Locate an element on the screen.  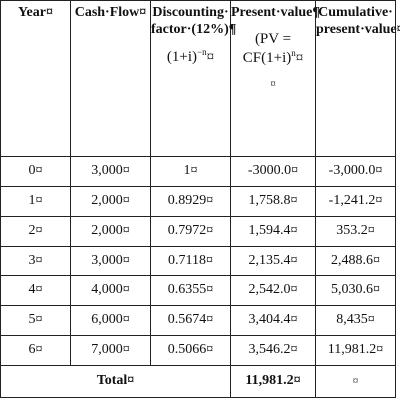
table-cell: 3¤ is located at coordinates (35, 261).